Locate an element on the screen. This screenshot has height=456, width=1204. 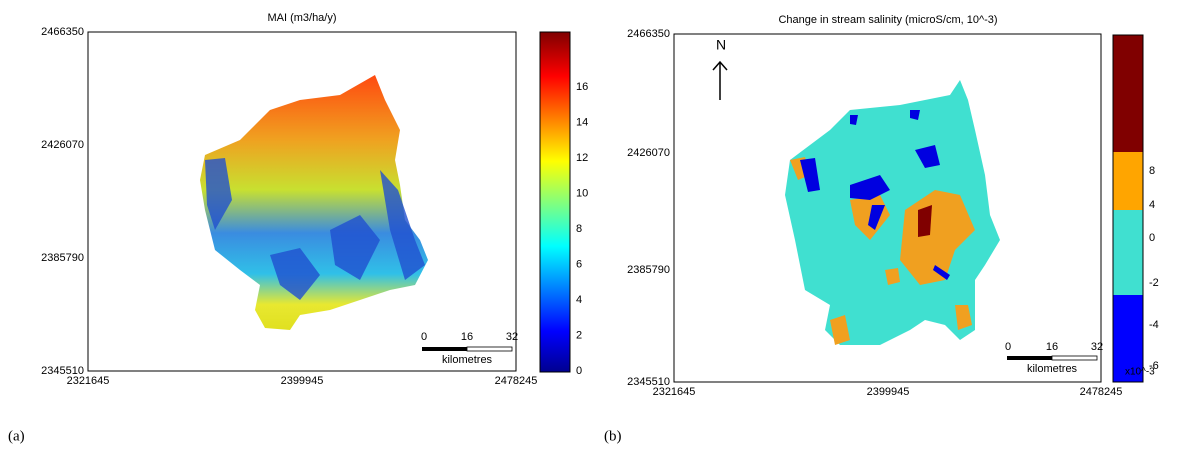
colorbar-tick-label: 16 is located at coordinates (582, 87).